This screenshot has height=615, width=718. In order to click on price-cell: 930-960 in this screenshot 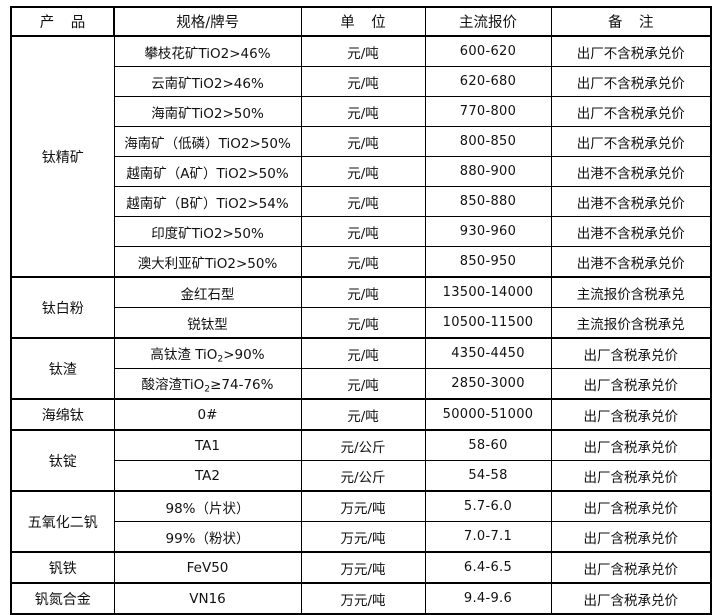, I will do `click(488, 231)`.